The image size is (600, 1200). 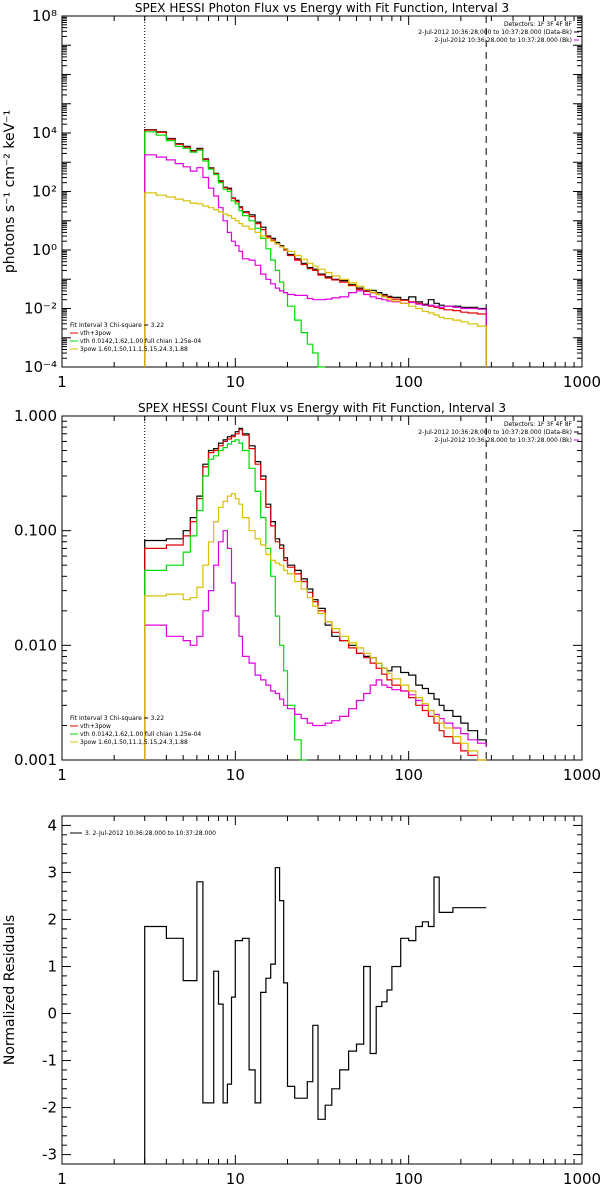 I want to click on panel3-ytick-label: -3, so click(x=49, y=1155).